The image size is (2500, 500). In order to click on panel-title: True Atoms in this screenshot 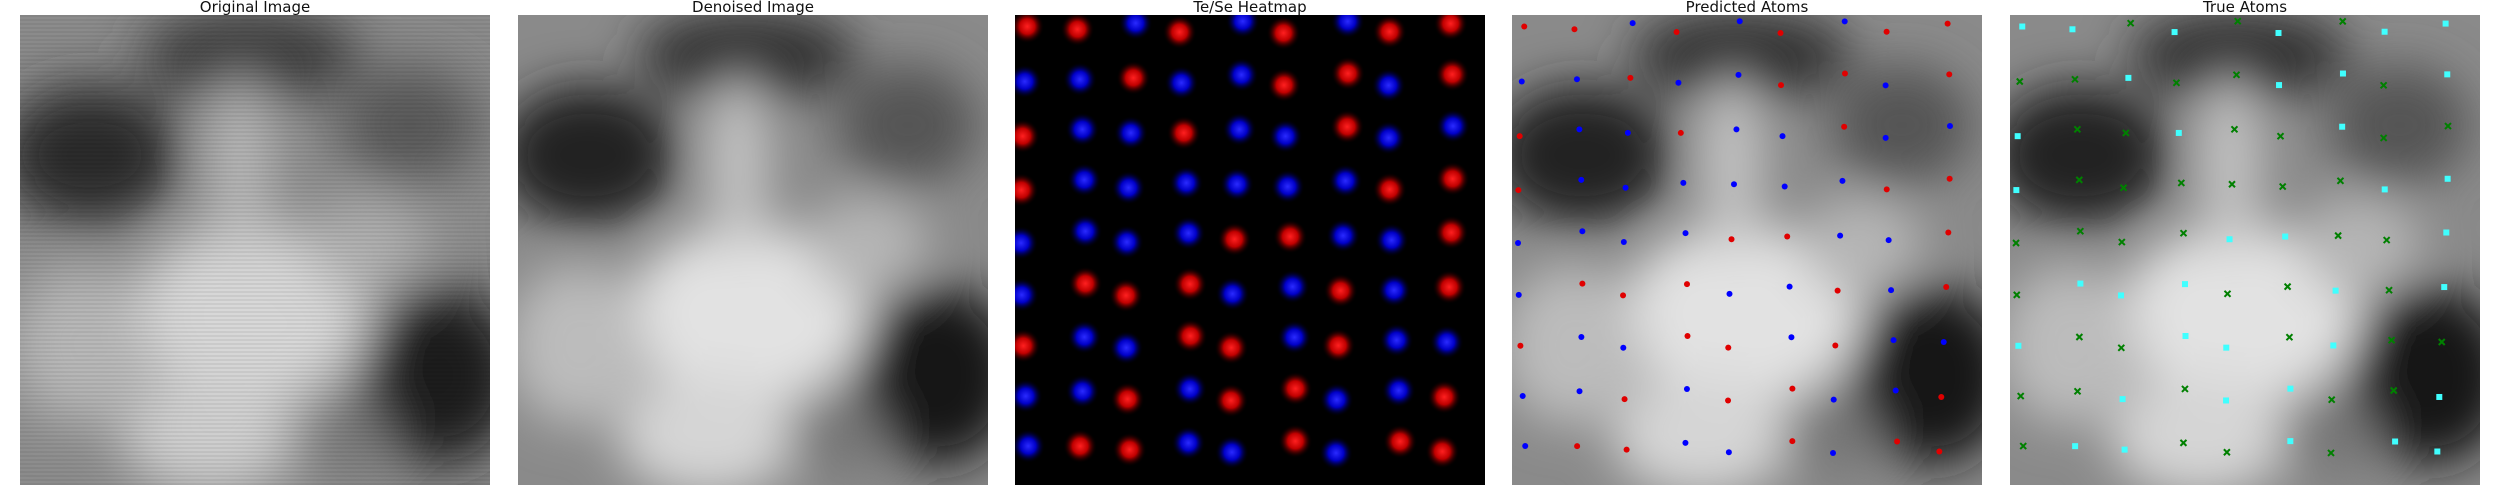, I will do `click(2245, 7)`.